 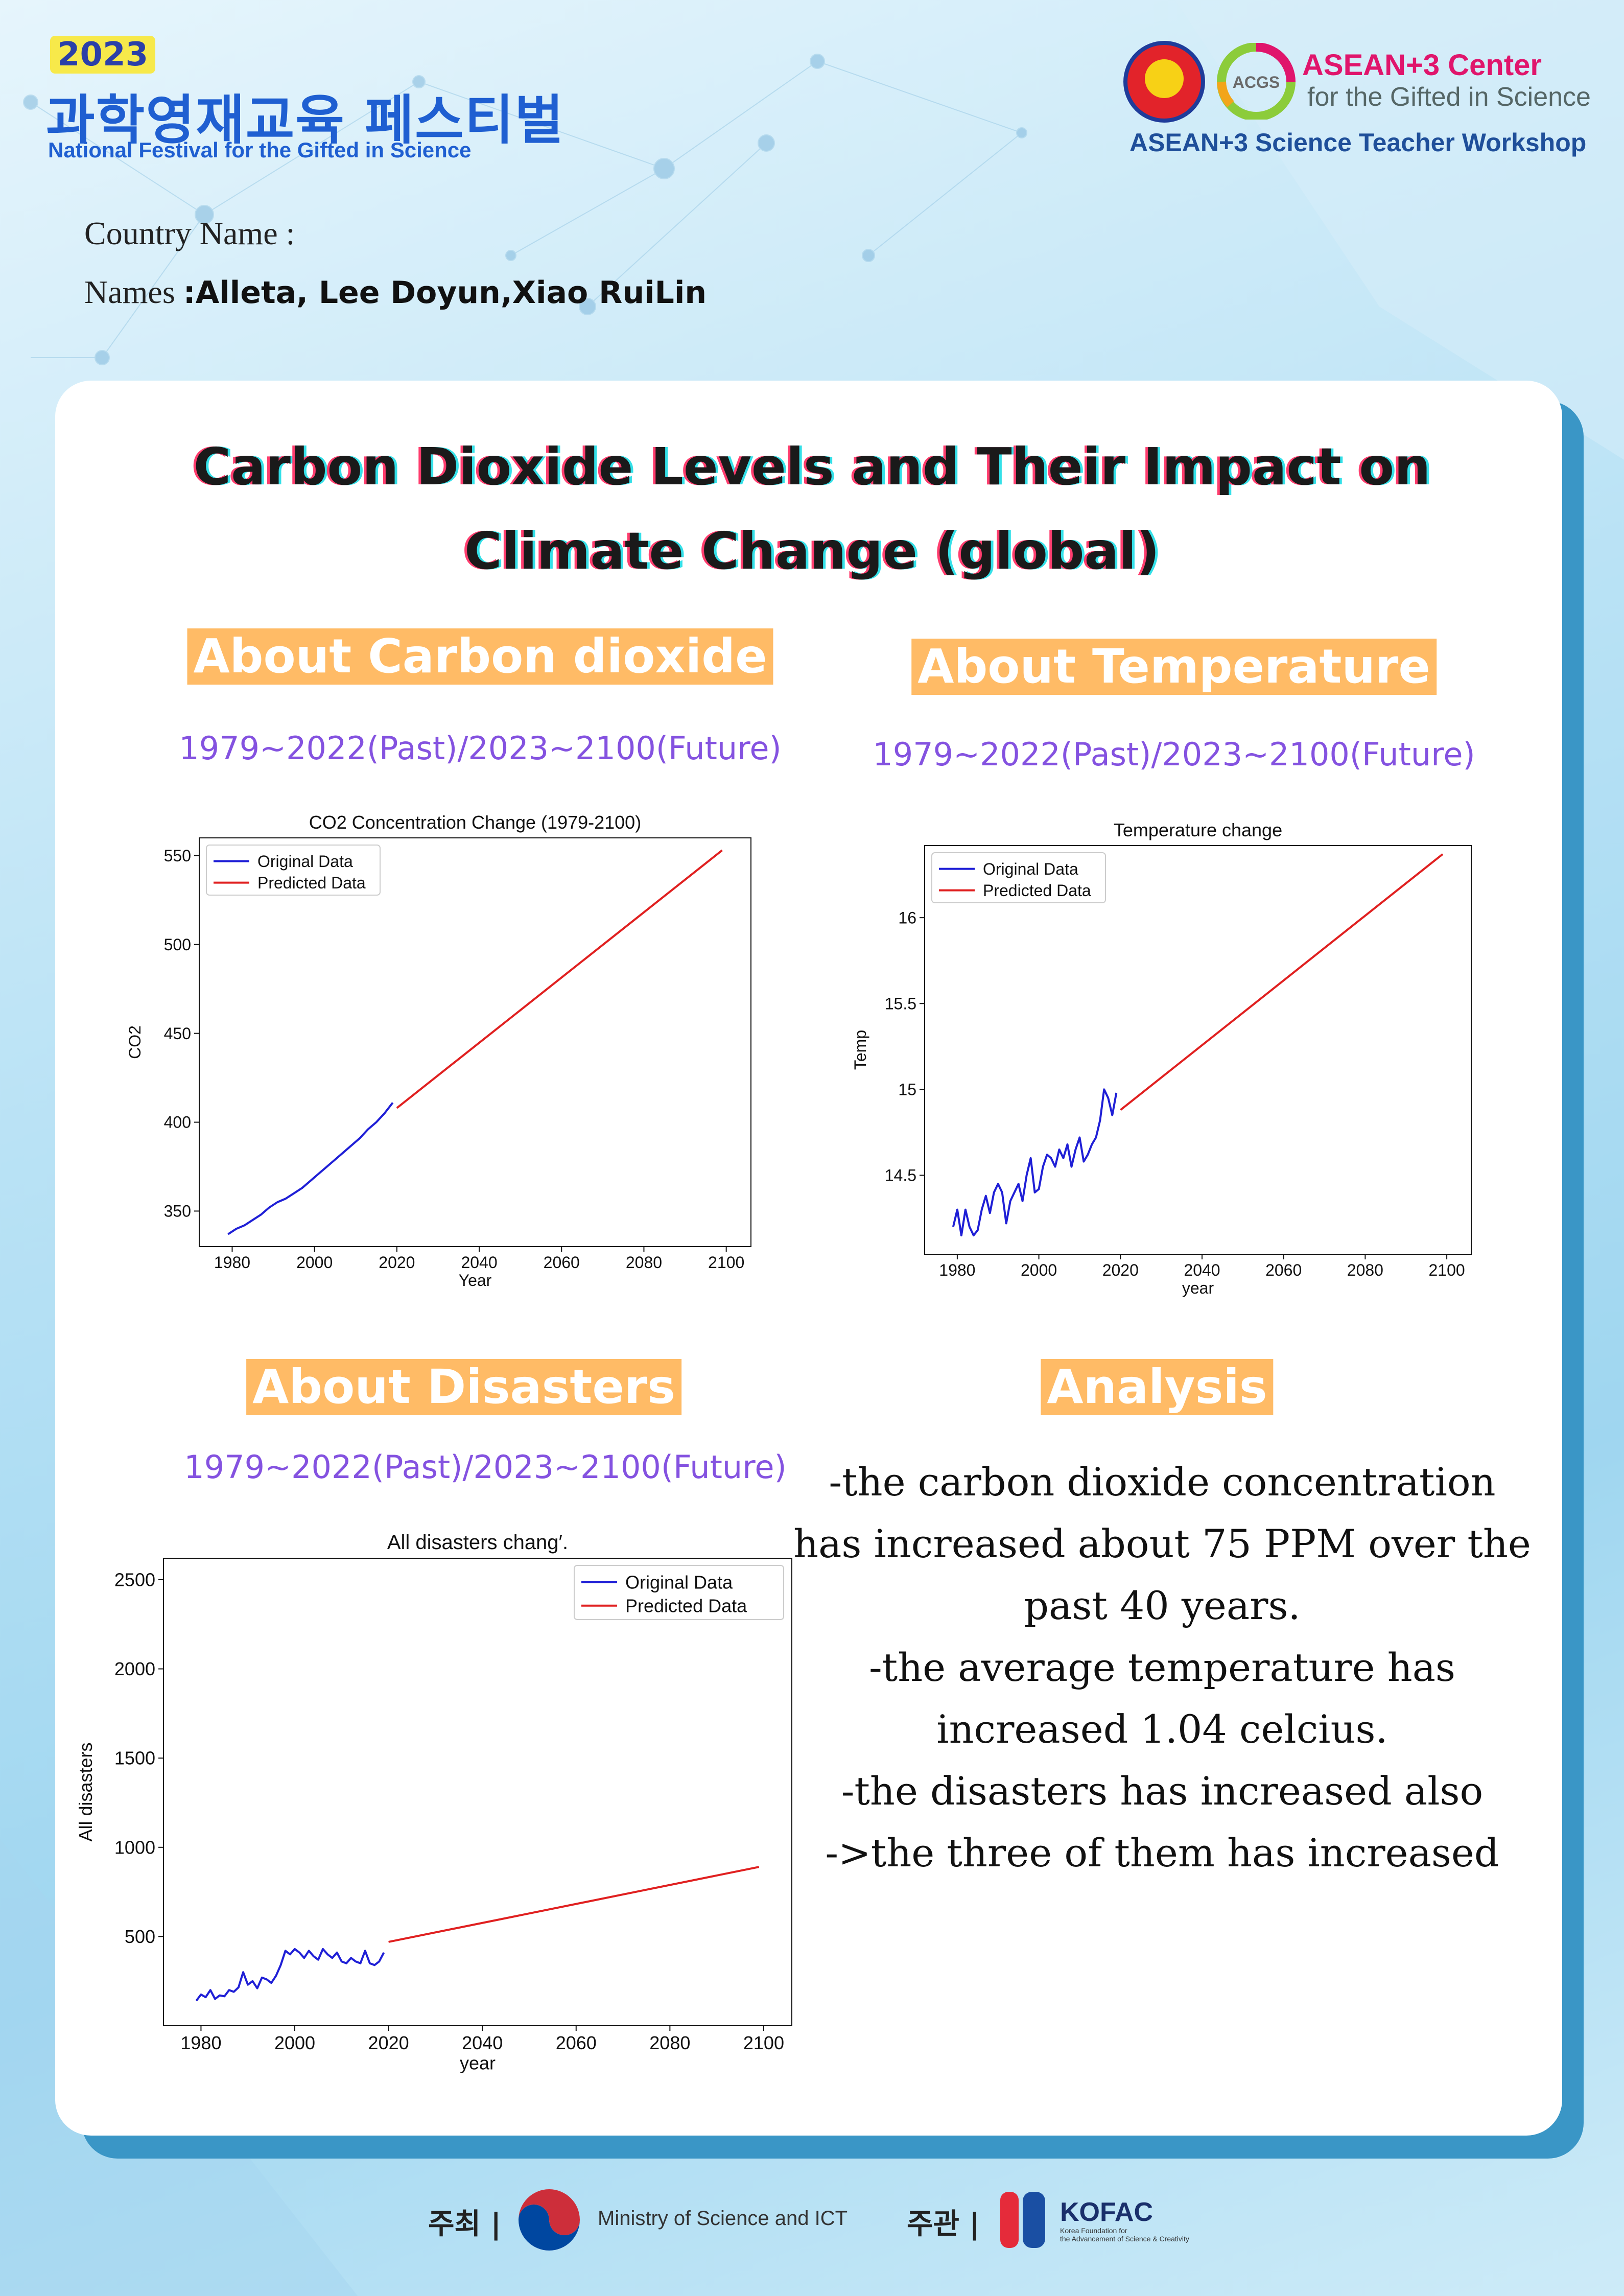 I want to click on y-tick-label: 400, so click(x=177, y=1122).